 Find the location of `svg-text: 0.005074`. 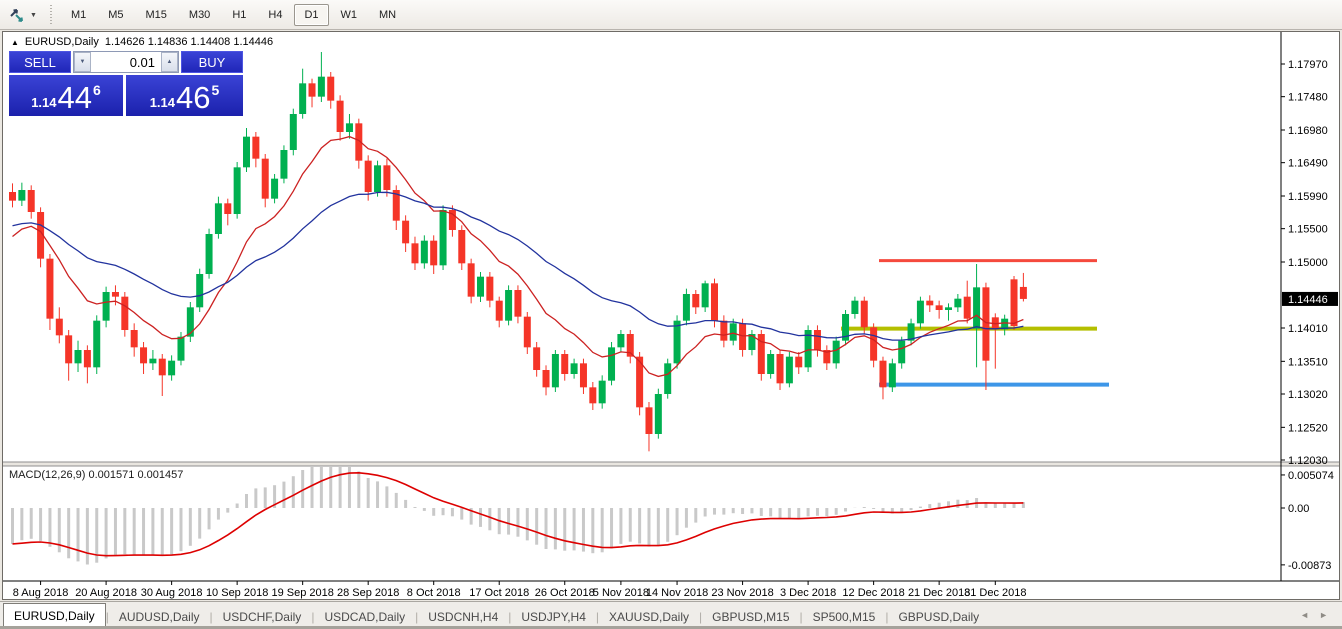

svg-text: 0.005074 is located at coordinates (1311, 476).